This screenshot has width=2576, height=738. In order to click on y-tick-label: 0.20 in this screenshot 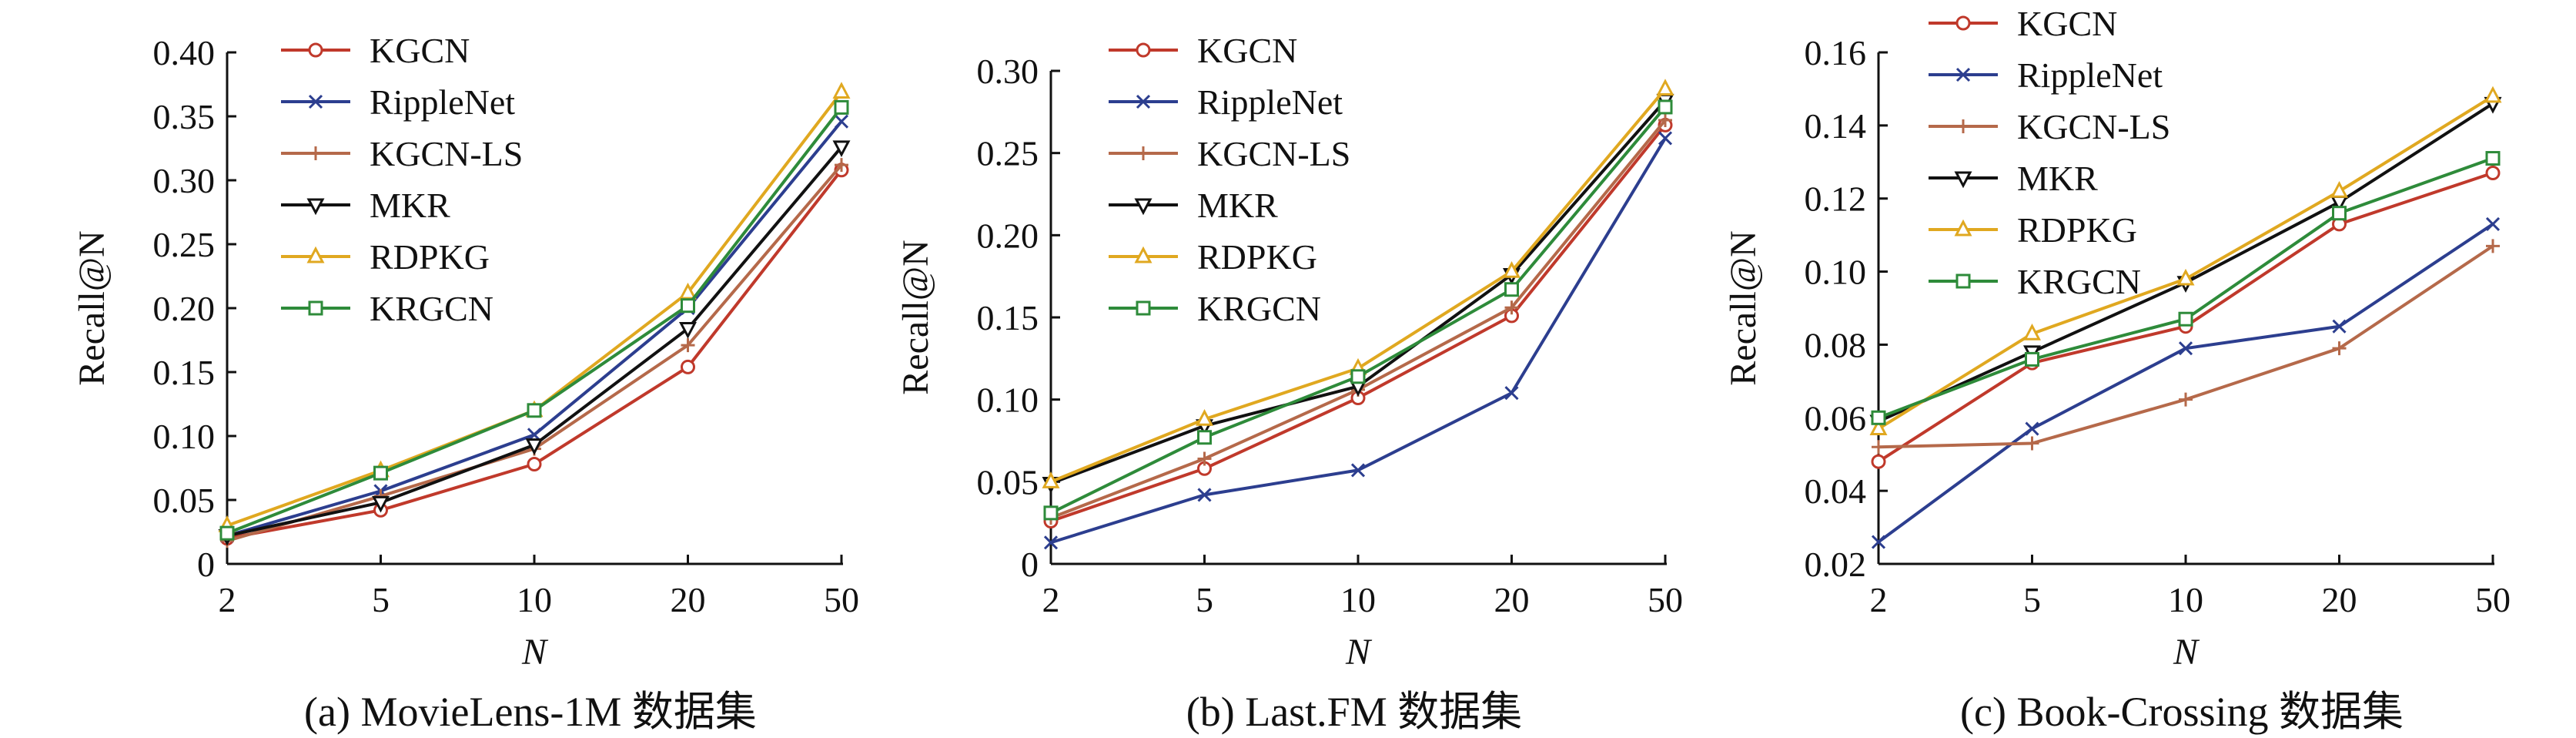, I will do `click(1008, 236)`.